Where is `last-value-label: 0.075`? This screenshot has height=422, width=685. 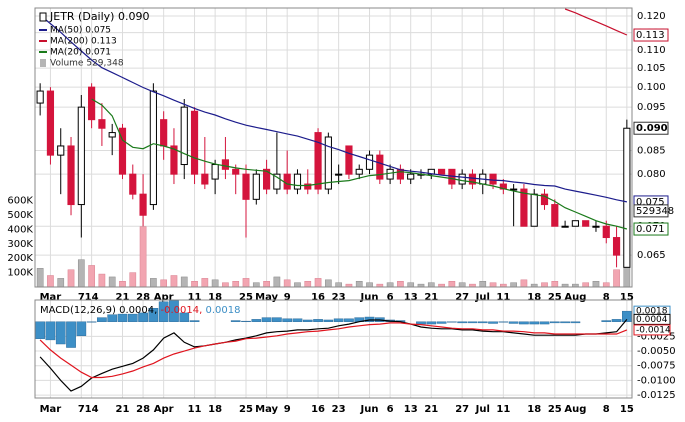 last-value-label: 0.075 is located at coordinates (650, 202).